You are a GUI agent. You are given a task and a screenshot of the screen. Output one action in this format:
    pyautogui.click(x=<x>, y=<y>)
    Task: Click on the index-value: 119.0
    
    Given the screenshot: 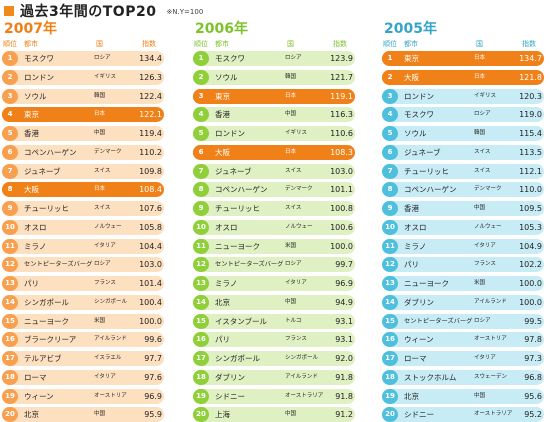 What is the action you would take?
    pyautogui.click(x=530, y=115)
    